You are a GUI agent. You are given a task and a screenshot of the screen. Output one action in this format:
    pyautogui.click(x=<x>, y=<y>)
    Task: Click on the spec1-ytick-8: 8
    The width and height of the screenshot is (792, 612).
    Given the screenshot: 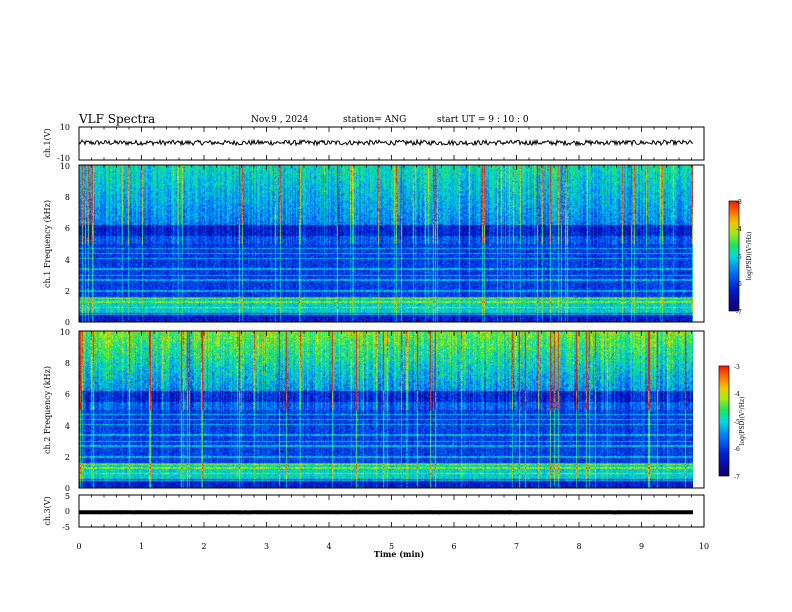 What is the action you would take?
    pyautogui.click(x=67, y=197)
    